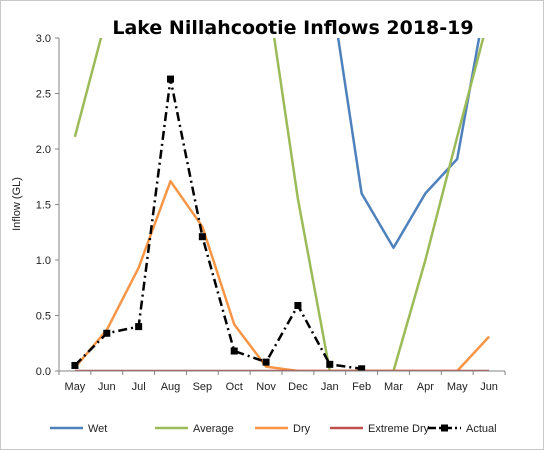  Describe the element at coordinates (283, 429) in the screenshot. I see `legend-item-dry: Dry` at that location.